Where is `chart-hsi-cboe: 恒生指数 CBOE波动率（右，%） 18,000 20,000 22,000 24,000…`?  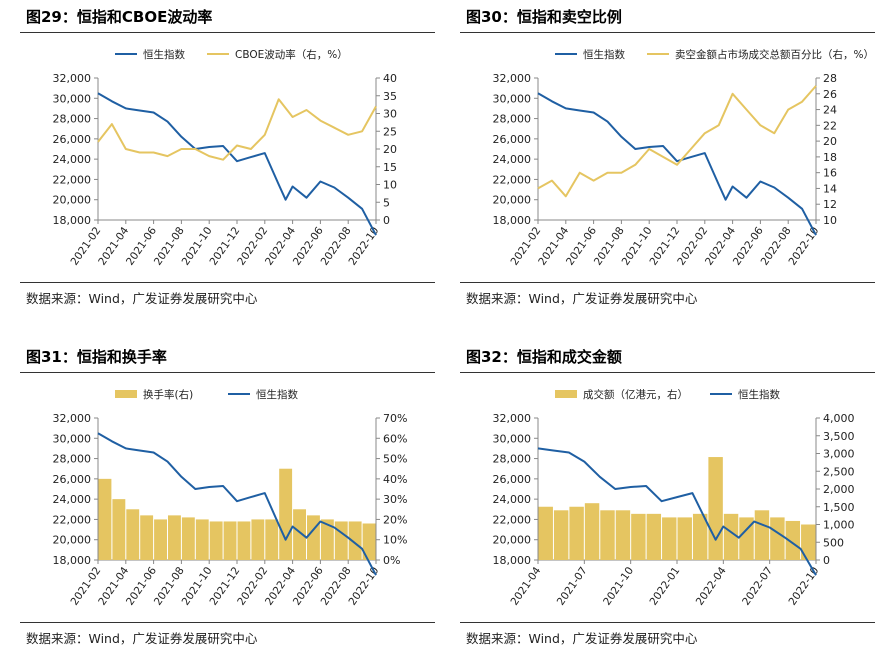 chart-hsi-cboe: 恒生指数 CBOE波动率（右，%） 18,000 20,000 22,000 24,000… is located at coordinates (225, 158).